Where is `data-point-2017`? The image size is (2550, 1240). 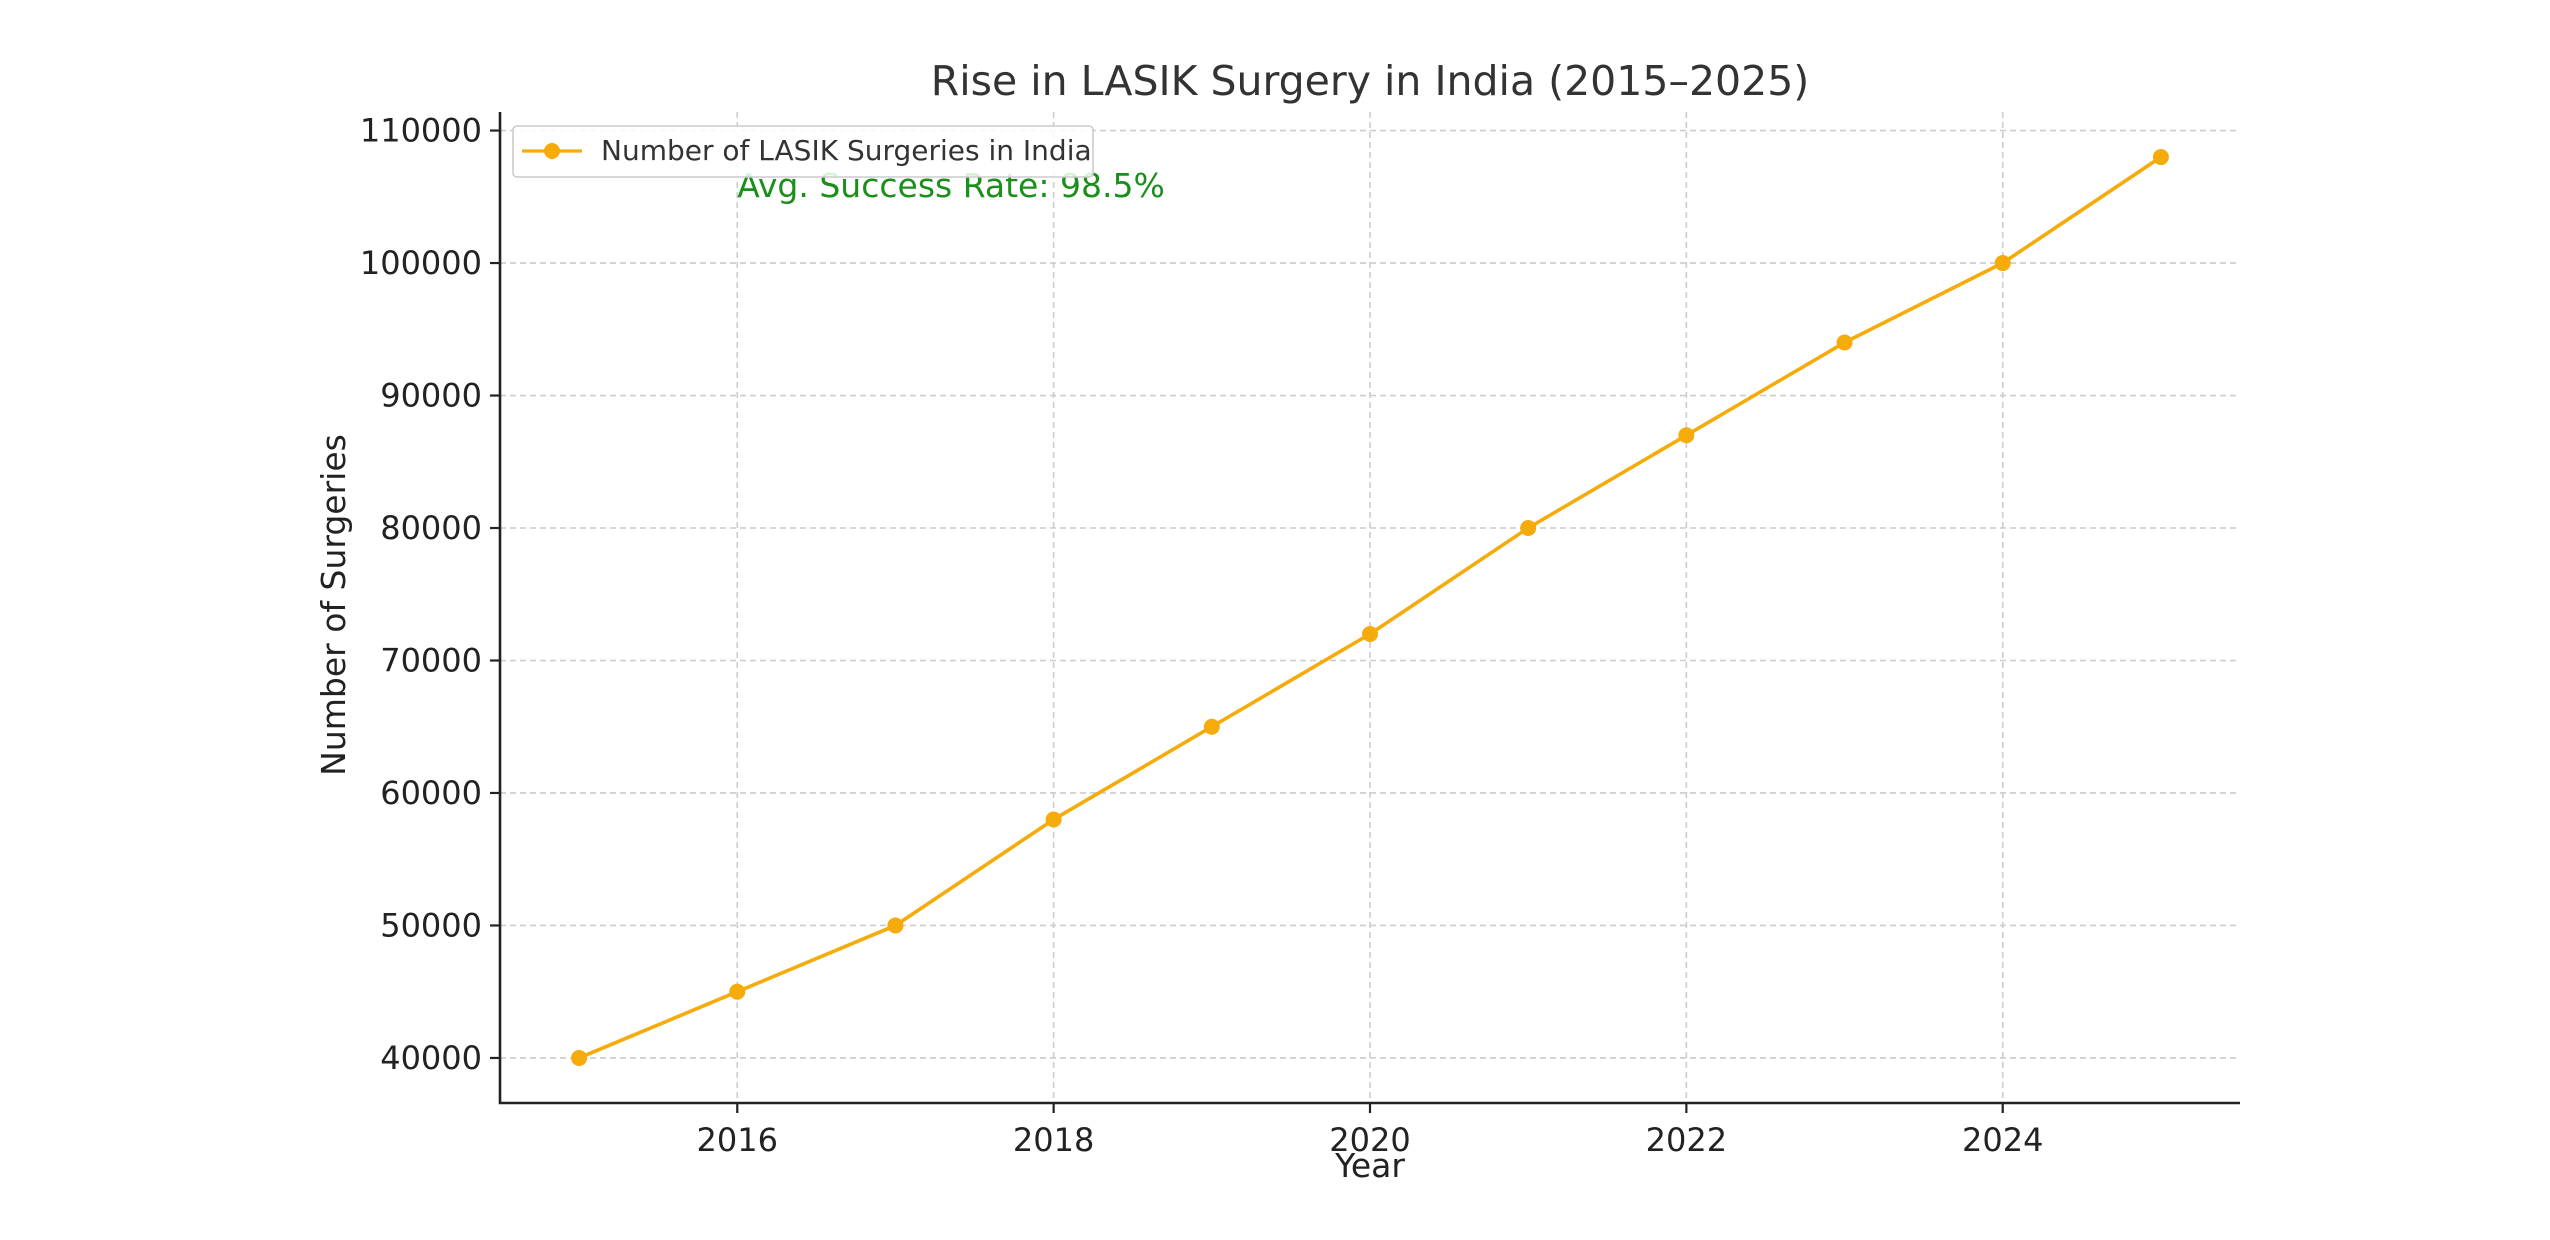 data-point-2017 is located at coordinates (895, 925).